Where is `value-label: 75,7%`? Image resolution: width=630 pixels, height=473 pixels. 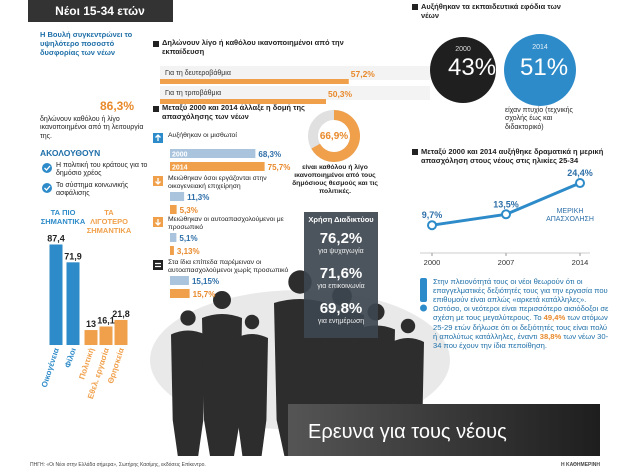
value-label: 75,7% is located at coordinates (279, 167).